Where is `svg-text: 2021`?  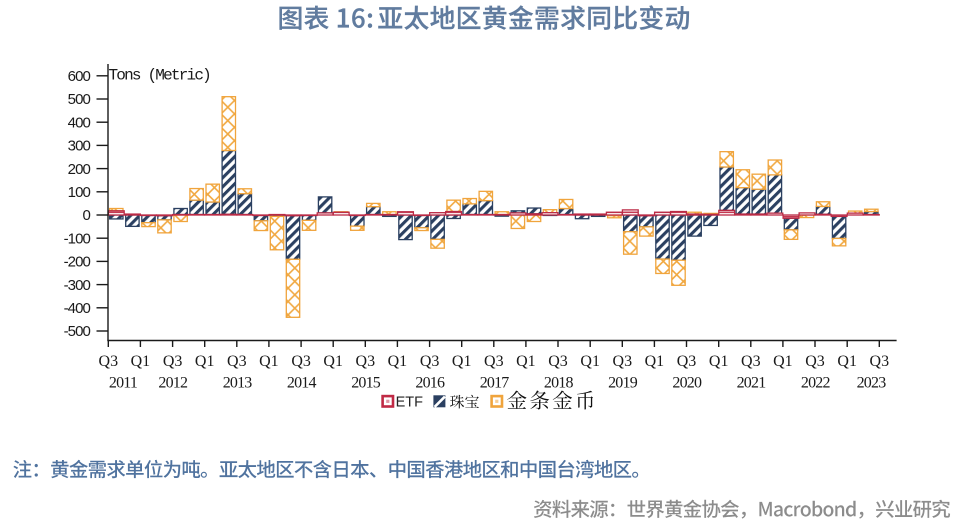
svg-text: 2021 is located at coordinates (752, 383).